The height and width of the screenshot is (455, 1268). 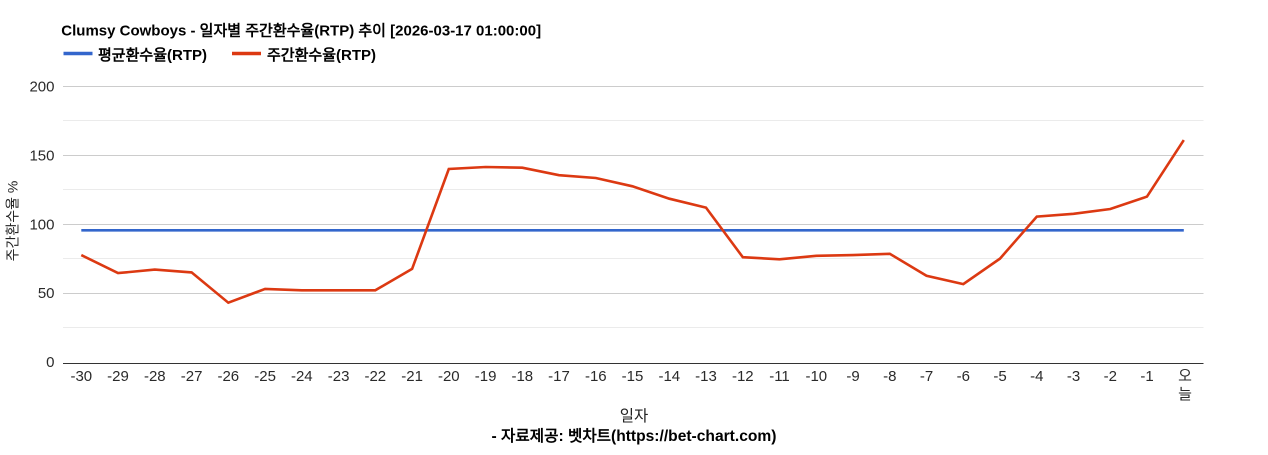 What do you see at coordinates (13, 221) in the screenshot?
I see `svg-text: 주간환수율 %` at bounding box center [13, 221].